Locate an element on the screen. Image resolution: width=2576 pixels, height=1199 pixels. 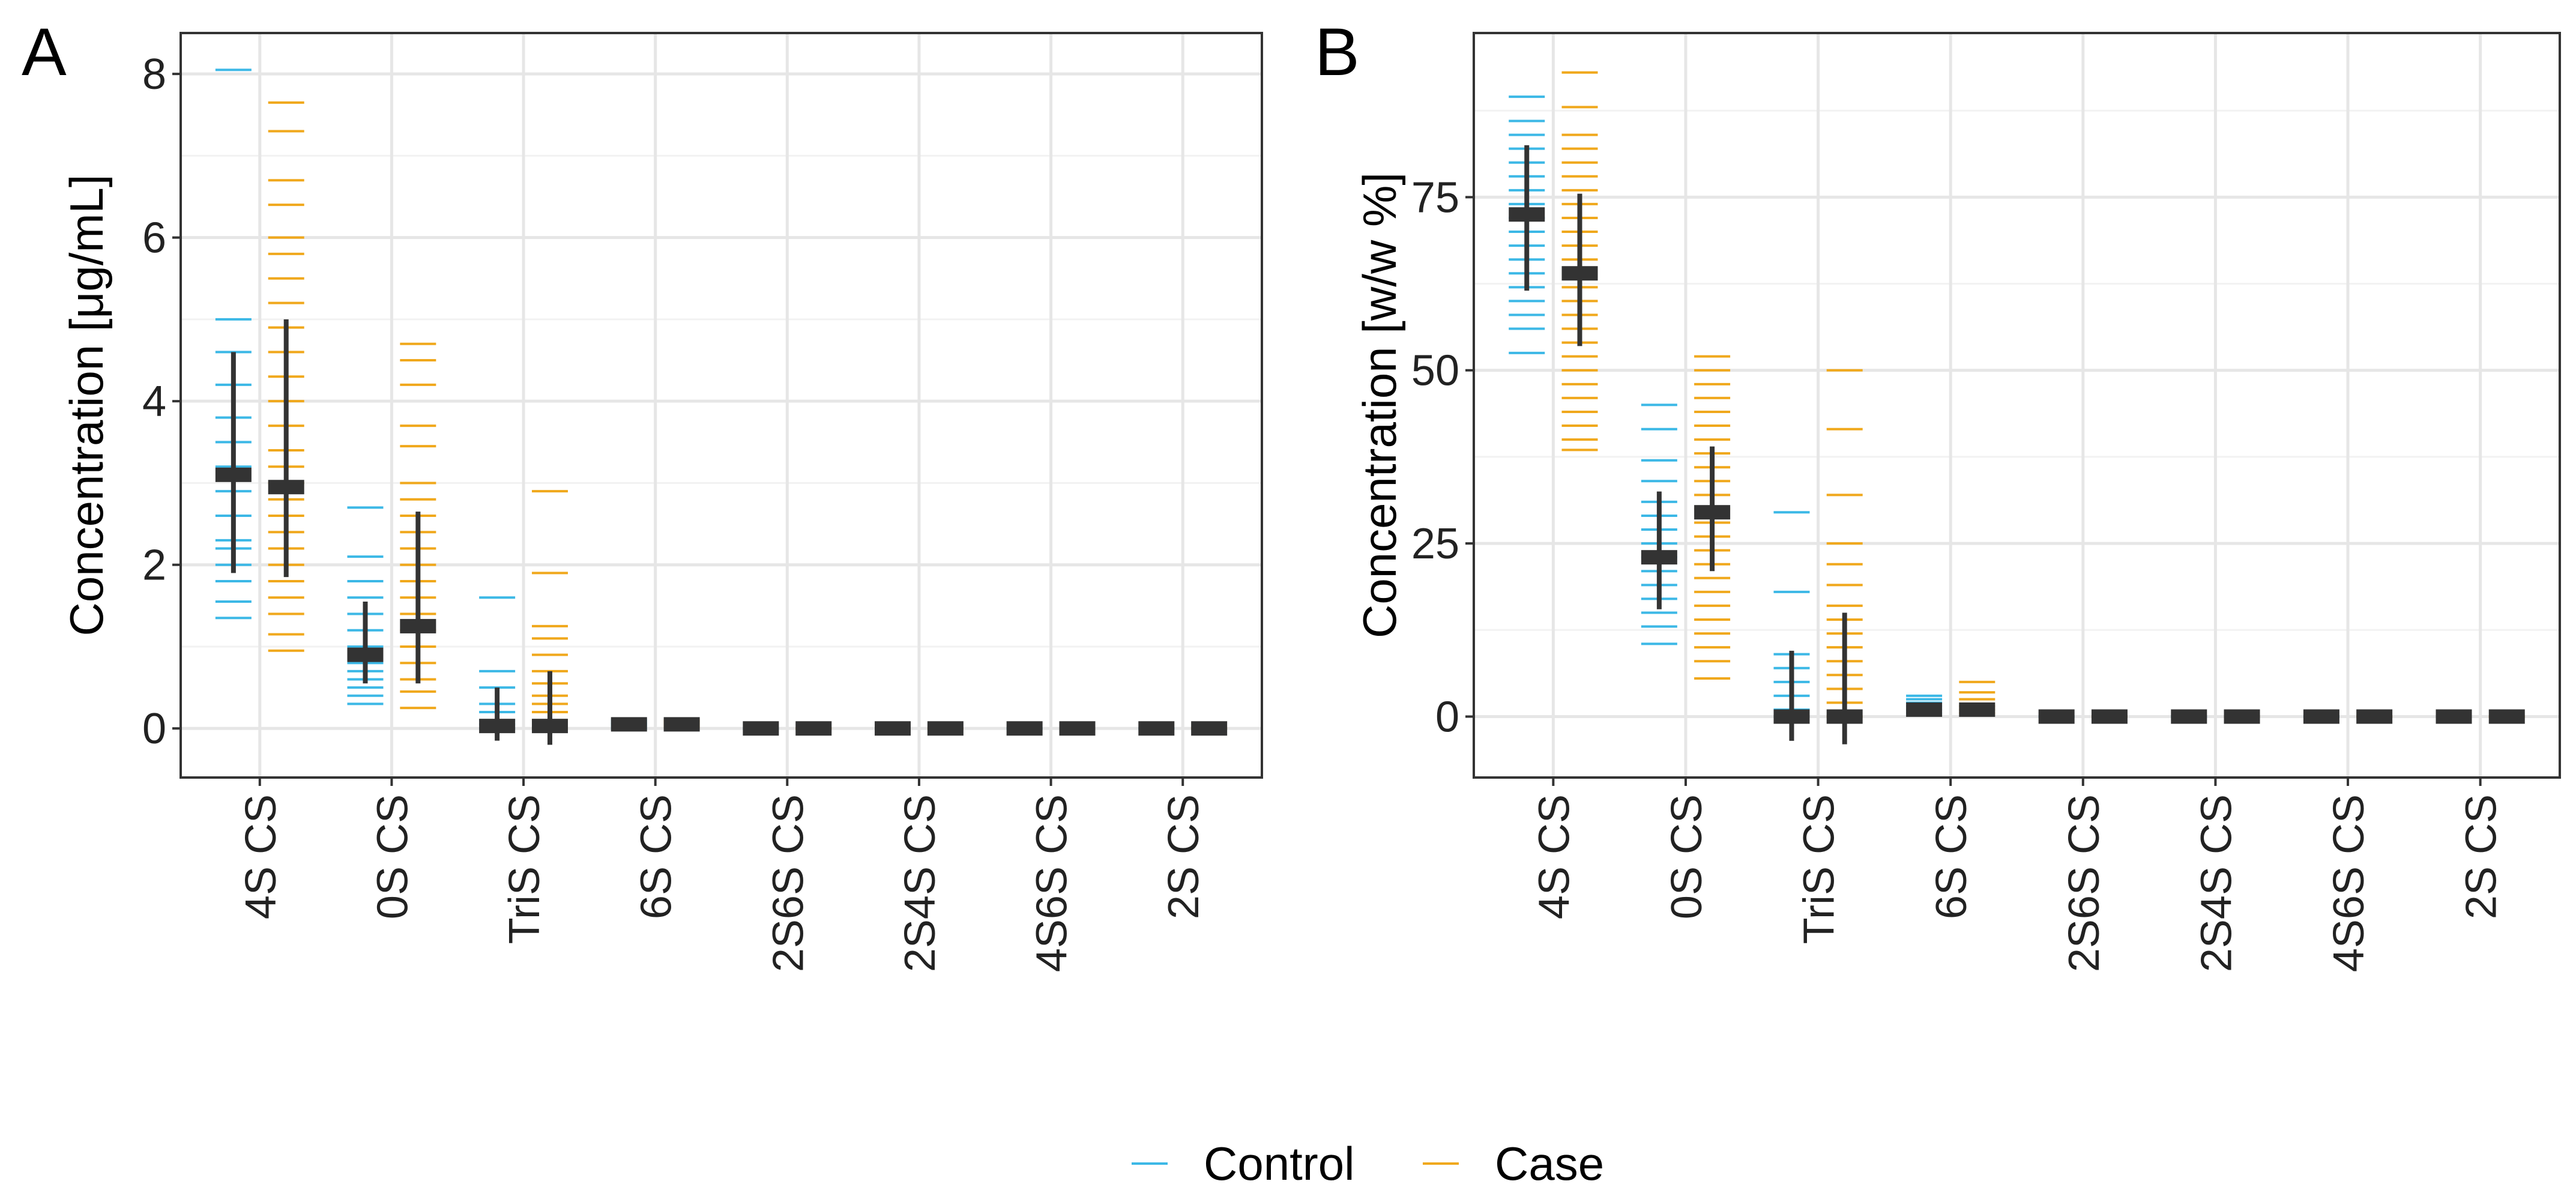
legend: Control Case is located at coordinates (1368, 1164).